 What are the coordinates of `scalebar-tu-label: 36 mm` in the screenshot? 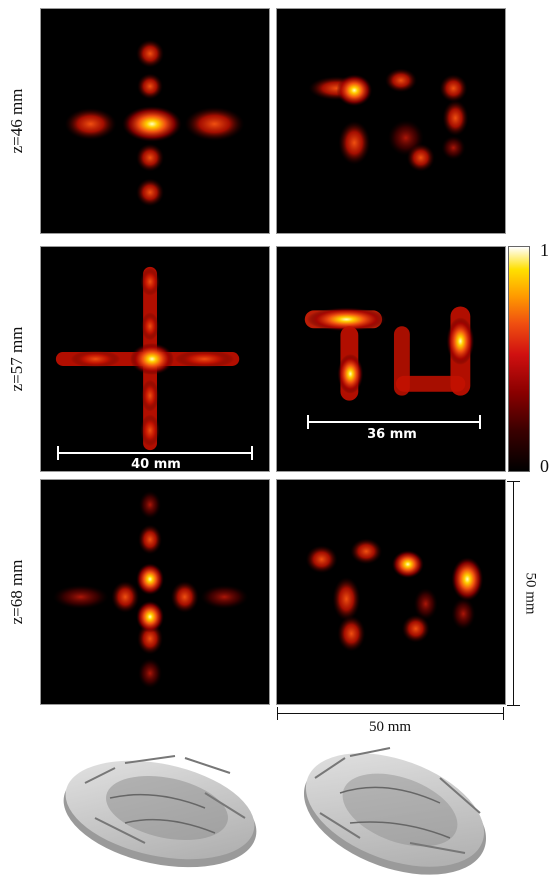 It's located at (392, 434).